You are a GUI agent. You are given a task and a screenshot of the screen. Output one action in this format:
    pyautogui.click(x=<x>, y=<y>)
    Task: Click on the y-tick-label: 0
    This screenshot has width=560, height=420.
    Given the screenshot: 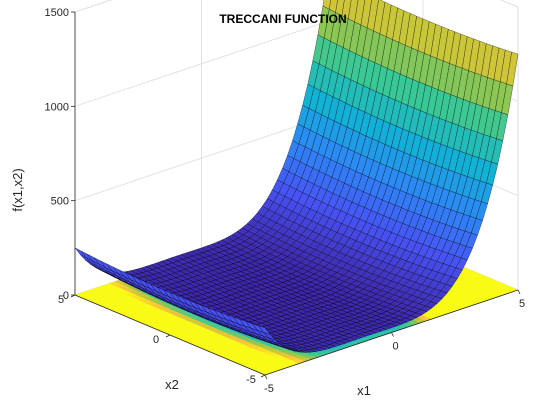 What is the action you would take?
    pyautogui.click(x=156, y=340)
    